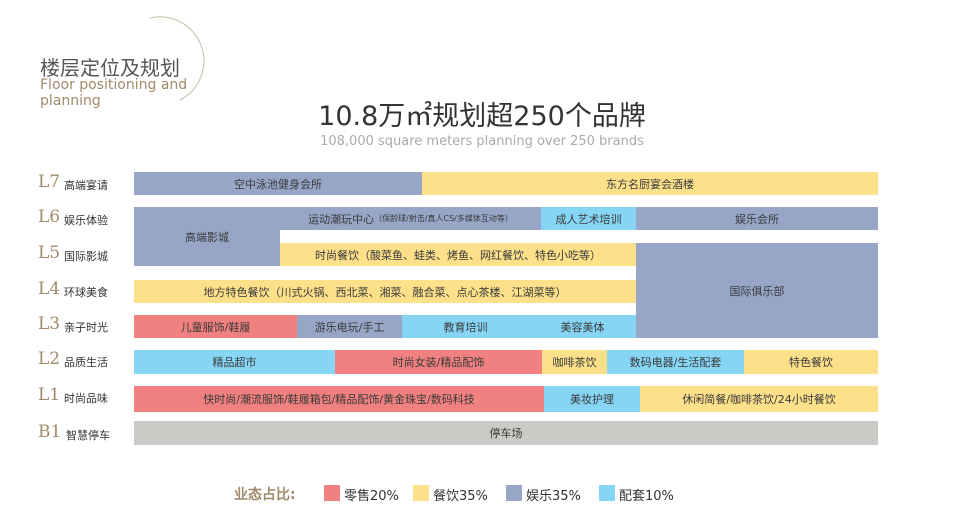 This screenshot has width=958, height=519. What do you see at coordinates (574, 362) in the screenshot?
I see `block-l2-coffee: 咖啡茶饮` at bounding box center [574, 362].